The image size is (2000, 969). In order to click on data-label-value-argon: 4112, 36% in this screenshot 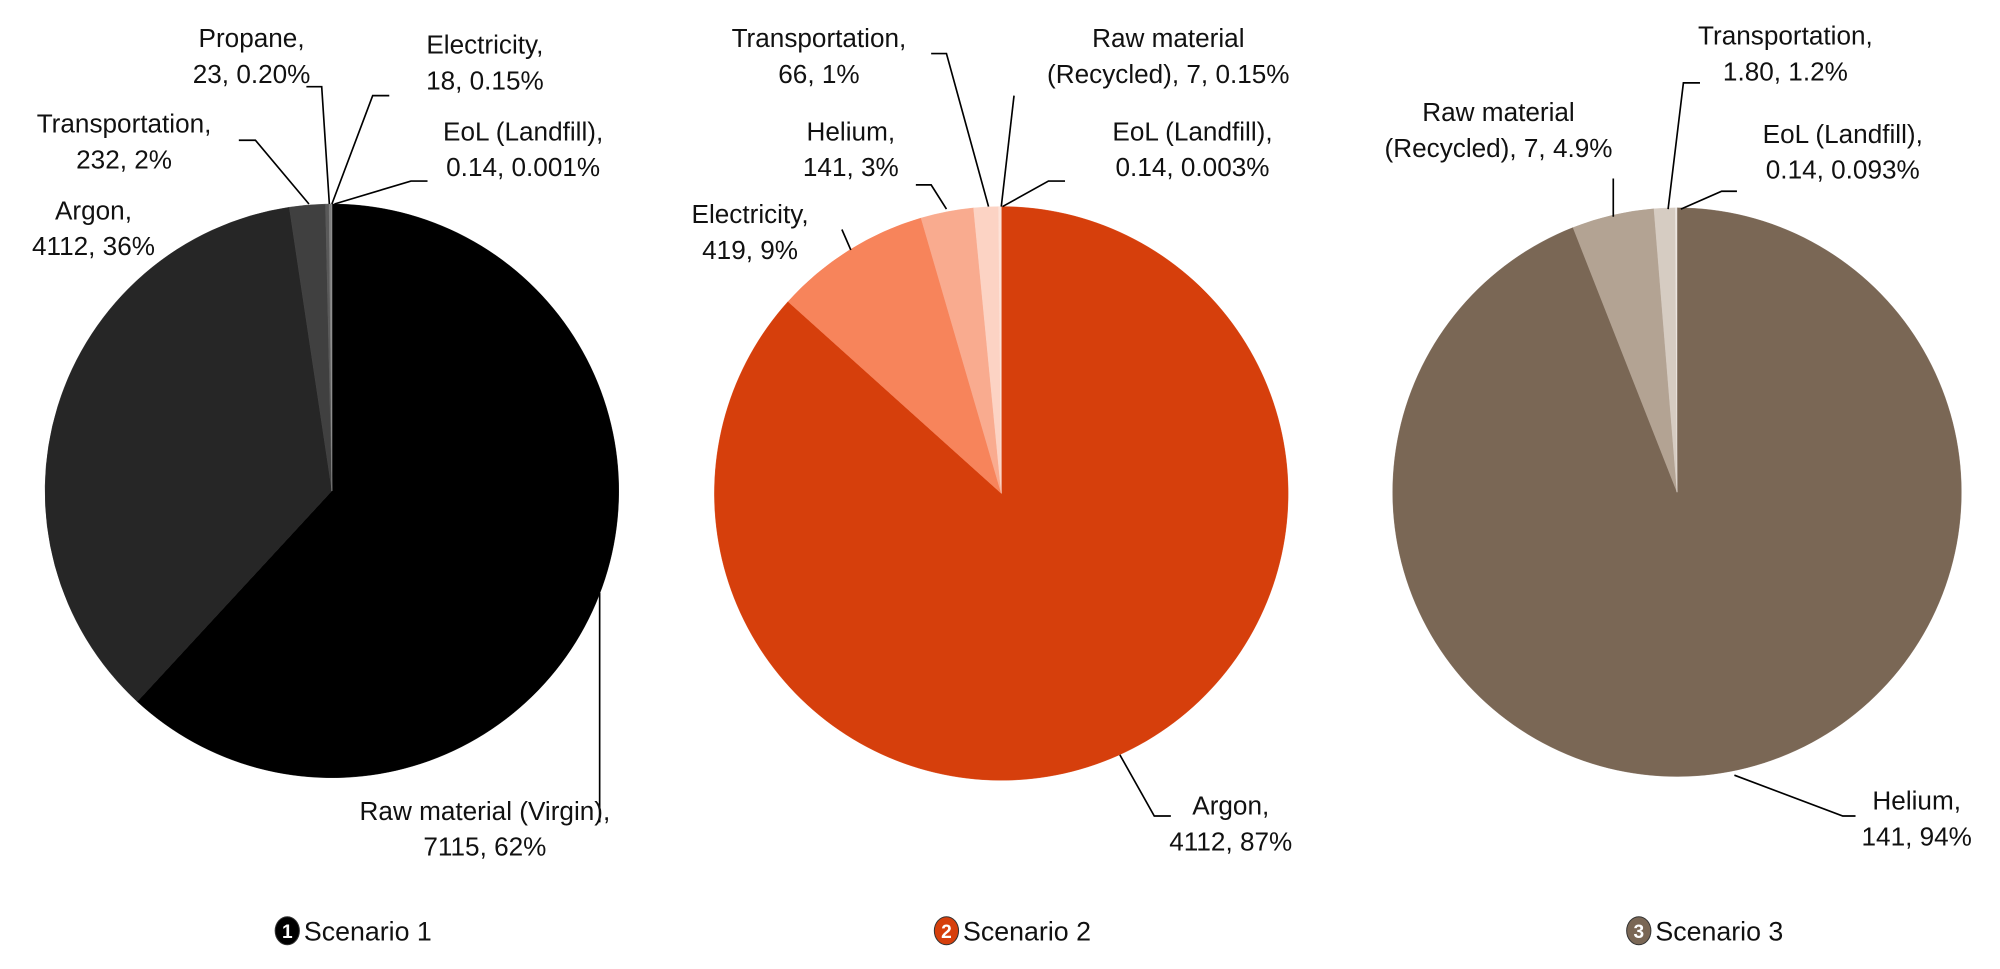, I will do `click(93, 246)`.